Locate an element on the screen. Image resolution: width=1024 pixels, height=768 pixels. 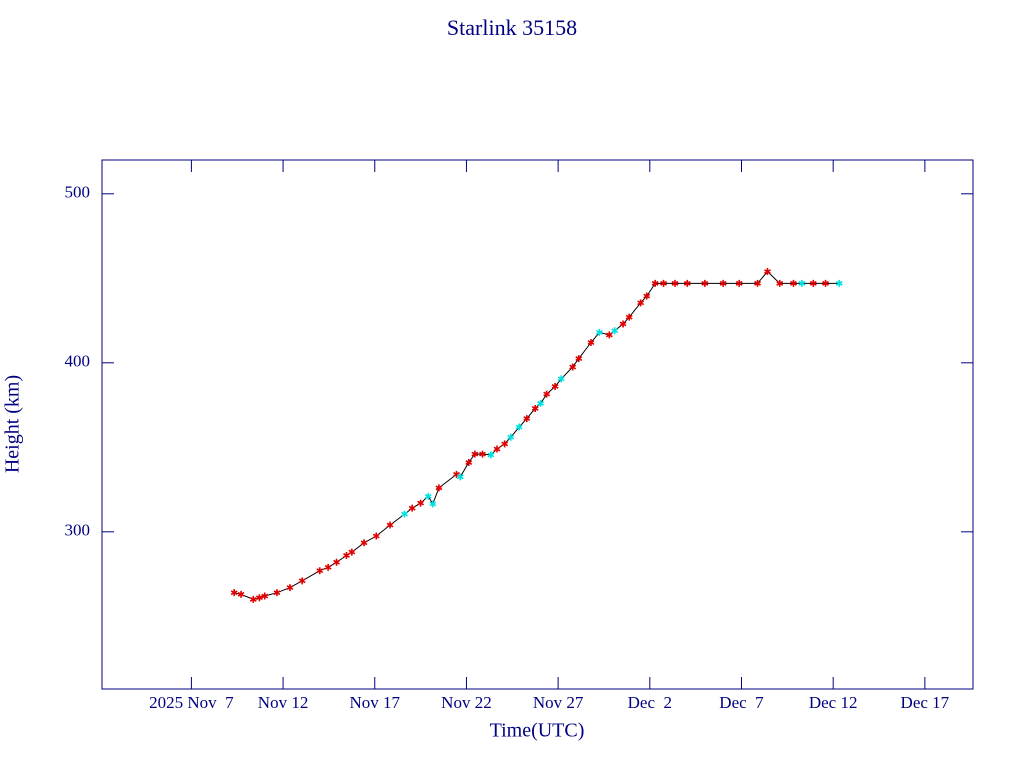
x-tick-label: Dec 12 is located at coordinates (833, 702).